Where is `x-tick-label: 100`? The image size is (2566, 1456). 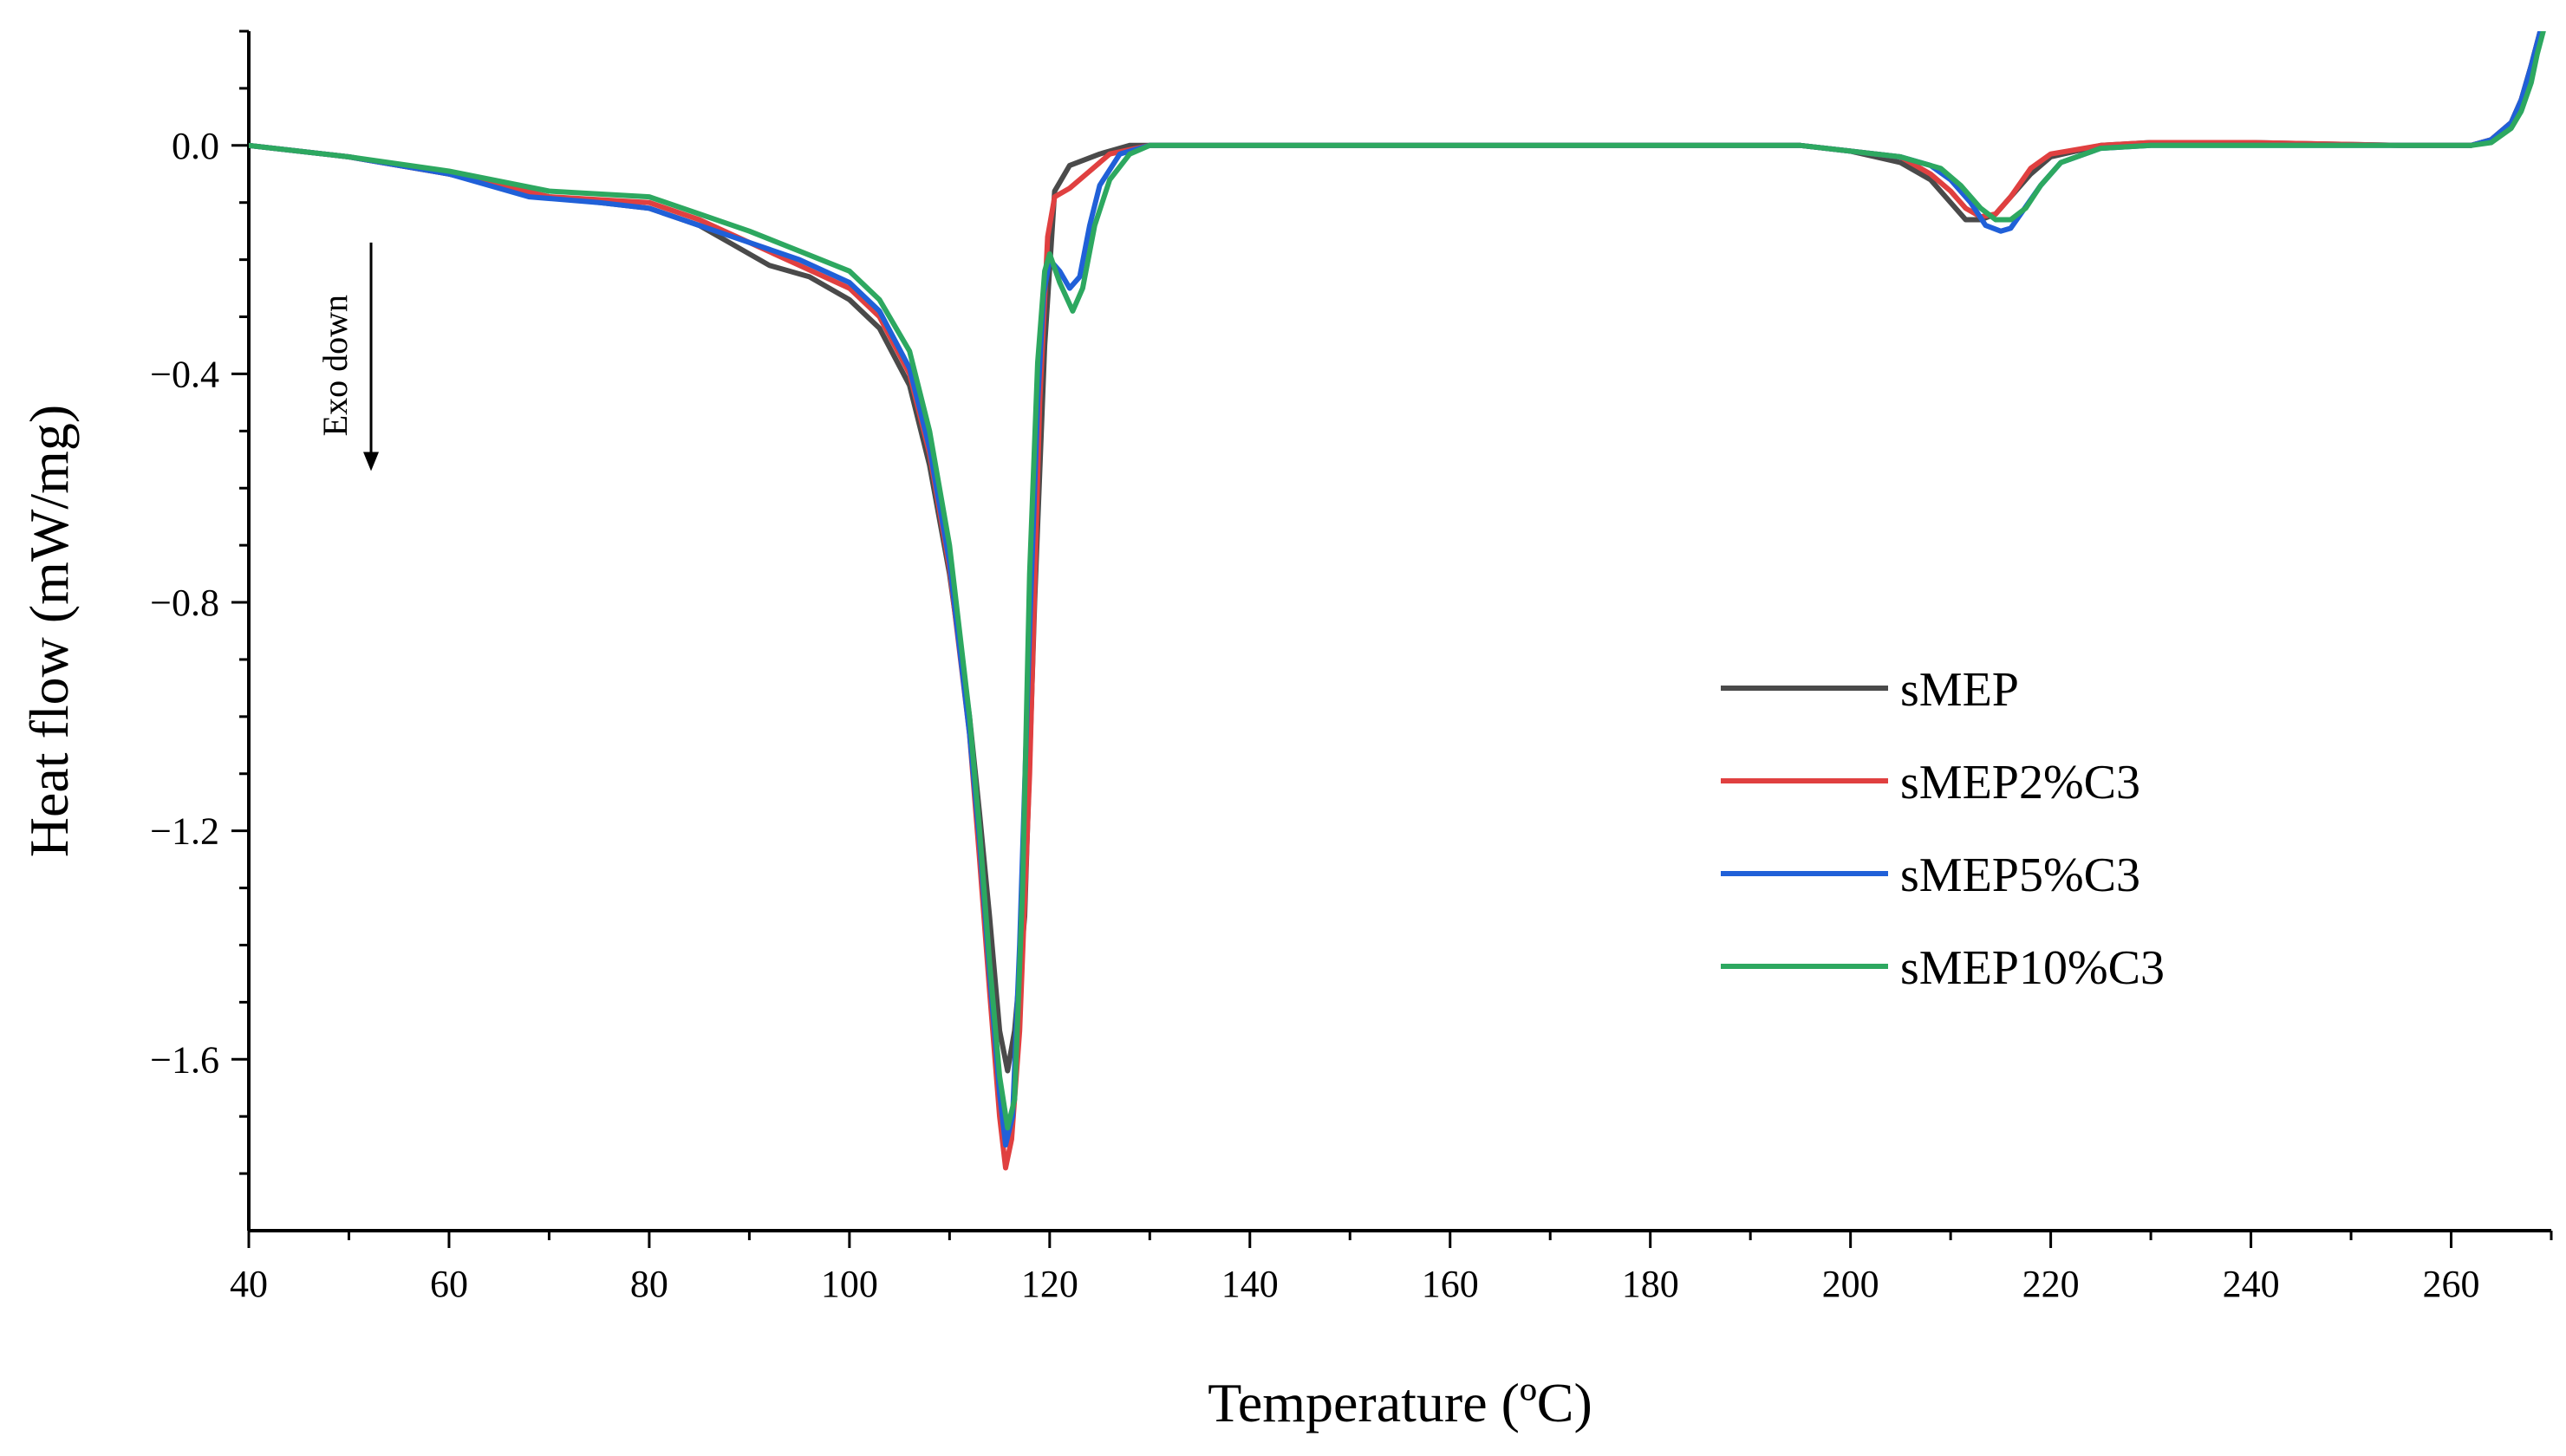 x-tick-label: 100 is located at coordinates (849, 1284).